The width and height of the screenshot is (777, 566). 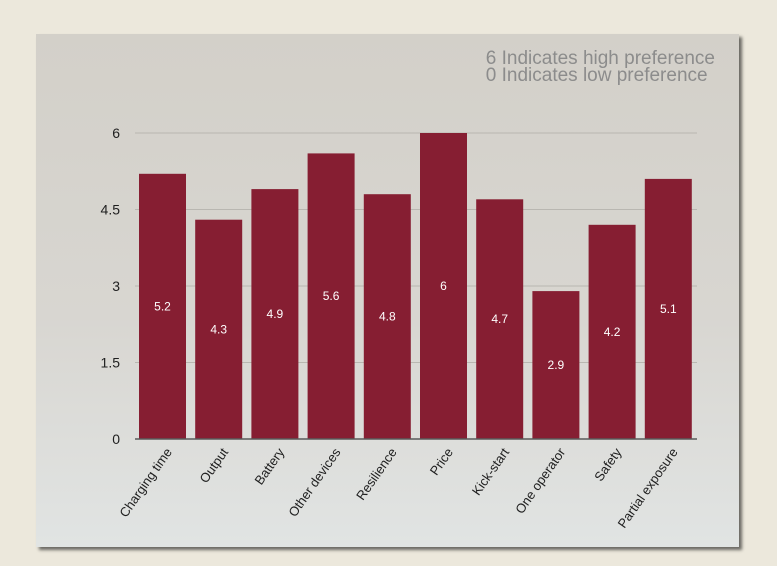 I want to click on x-tick-label: Kick-start, so click(x=491, y=471).